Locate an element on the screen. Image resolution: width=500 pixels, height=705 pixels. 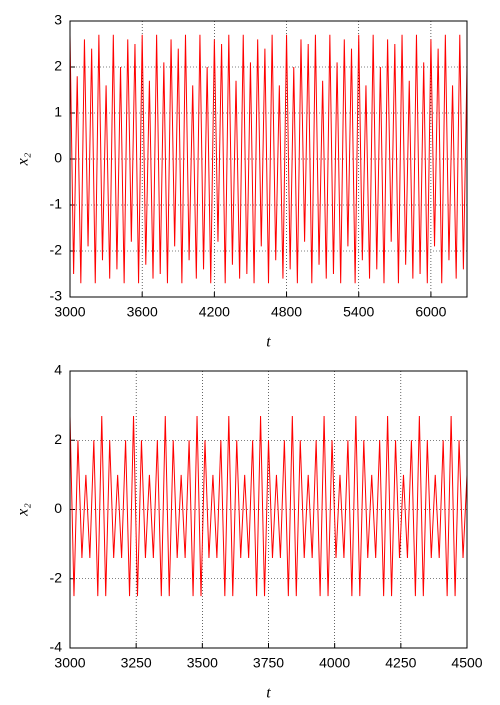
x-tick-label: 3750 is located at coordinates (268, 663).